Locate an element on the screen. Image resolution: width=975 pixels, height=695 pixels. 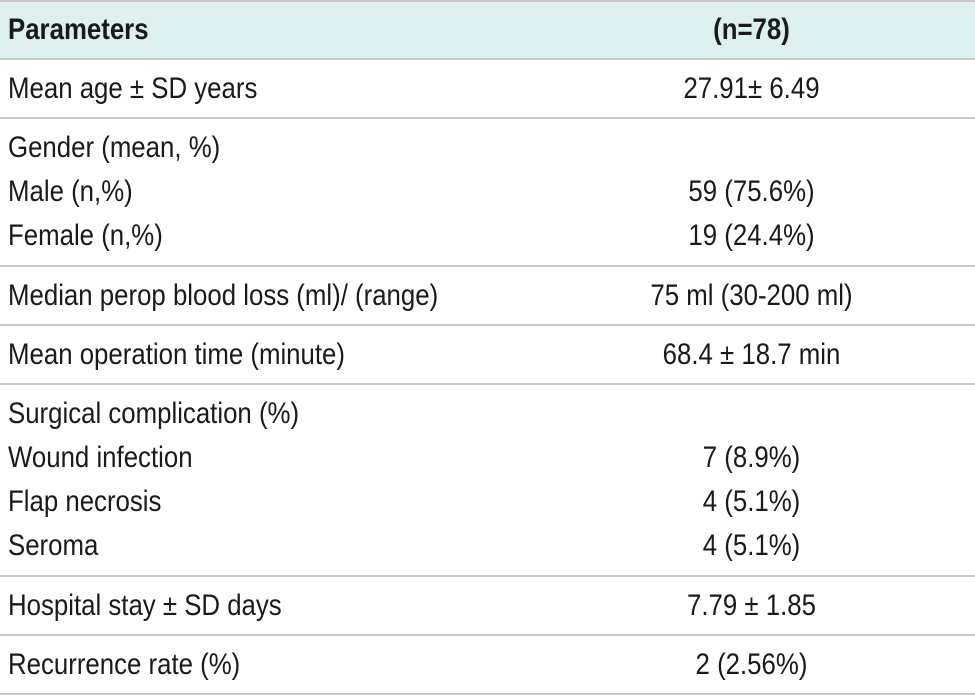
param-label: Female (n,%) is located at coordinates (85, 235).